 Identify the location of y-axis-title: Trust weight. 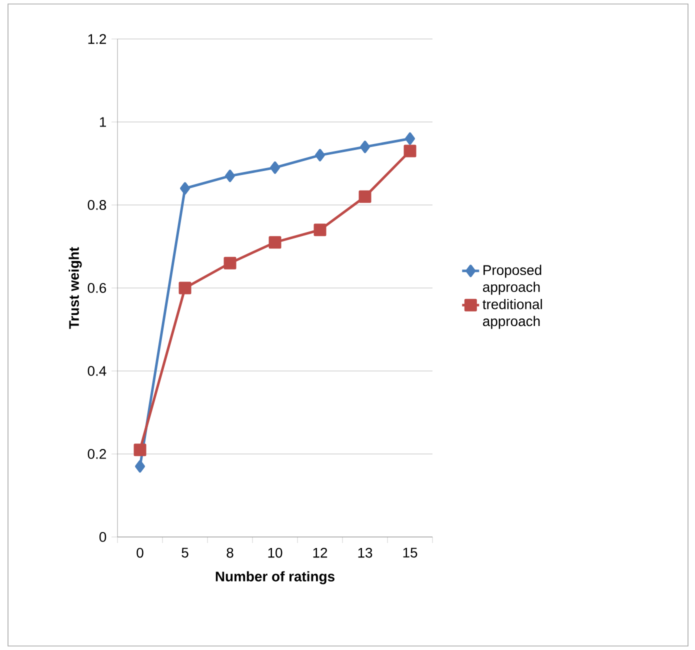
(75, 288).